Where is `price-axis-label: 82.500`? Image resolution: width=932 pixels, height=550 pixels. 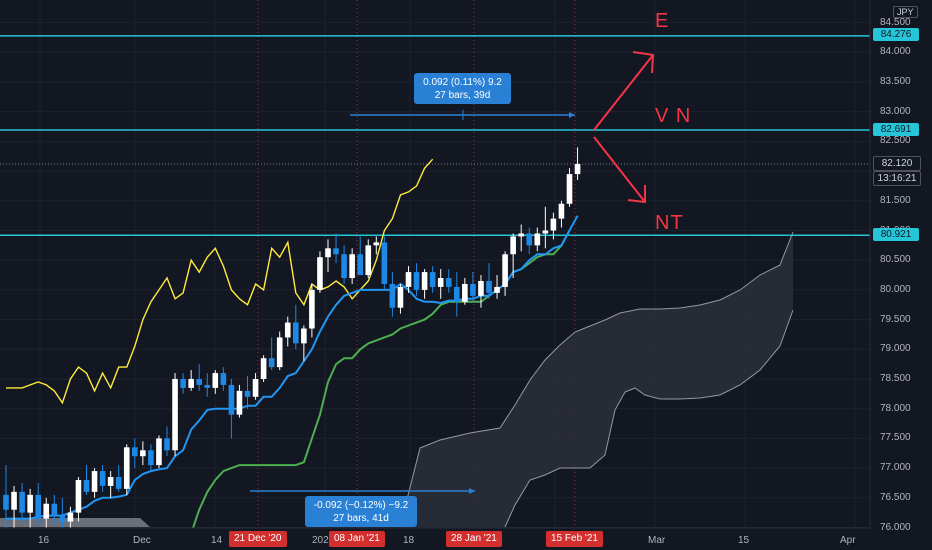 price-axis-label: 82.500 is located at coordinates (895, 141).